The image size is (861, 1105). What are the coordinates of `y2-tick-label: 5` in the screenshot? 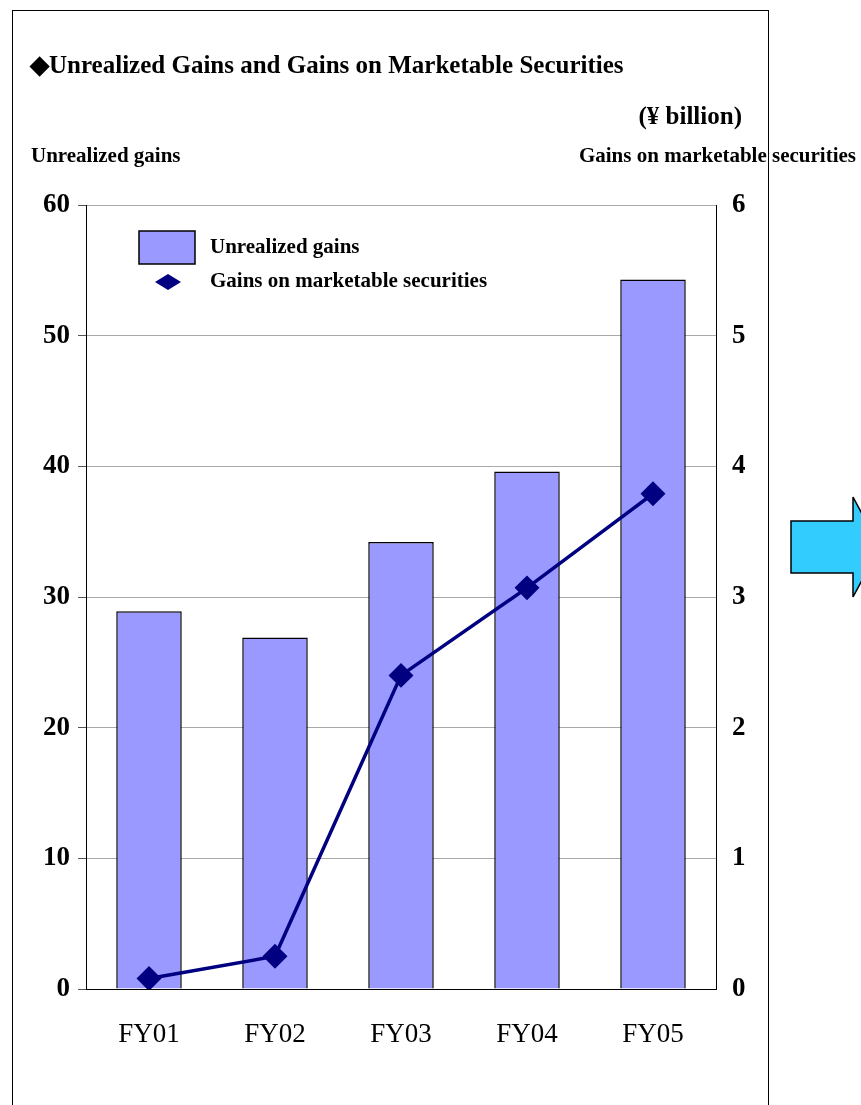 It's located at (739, 333).